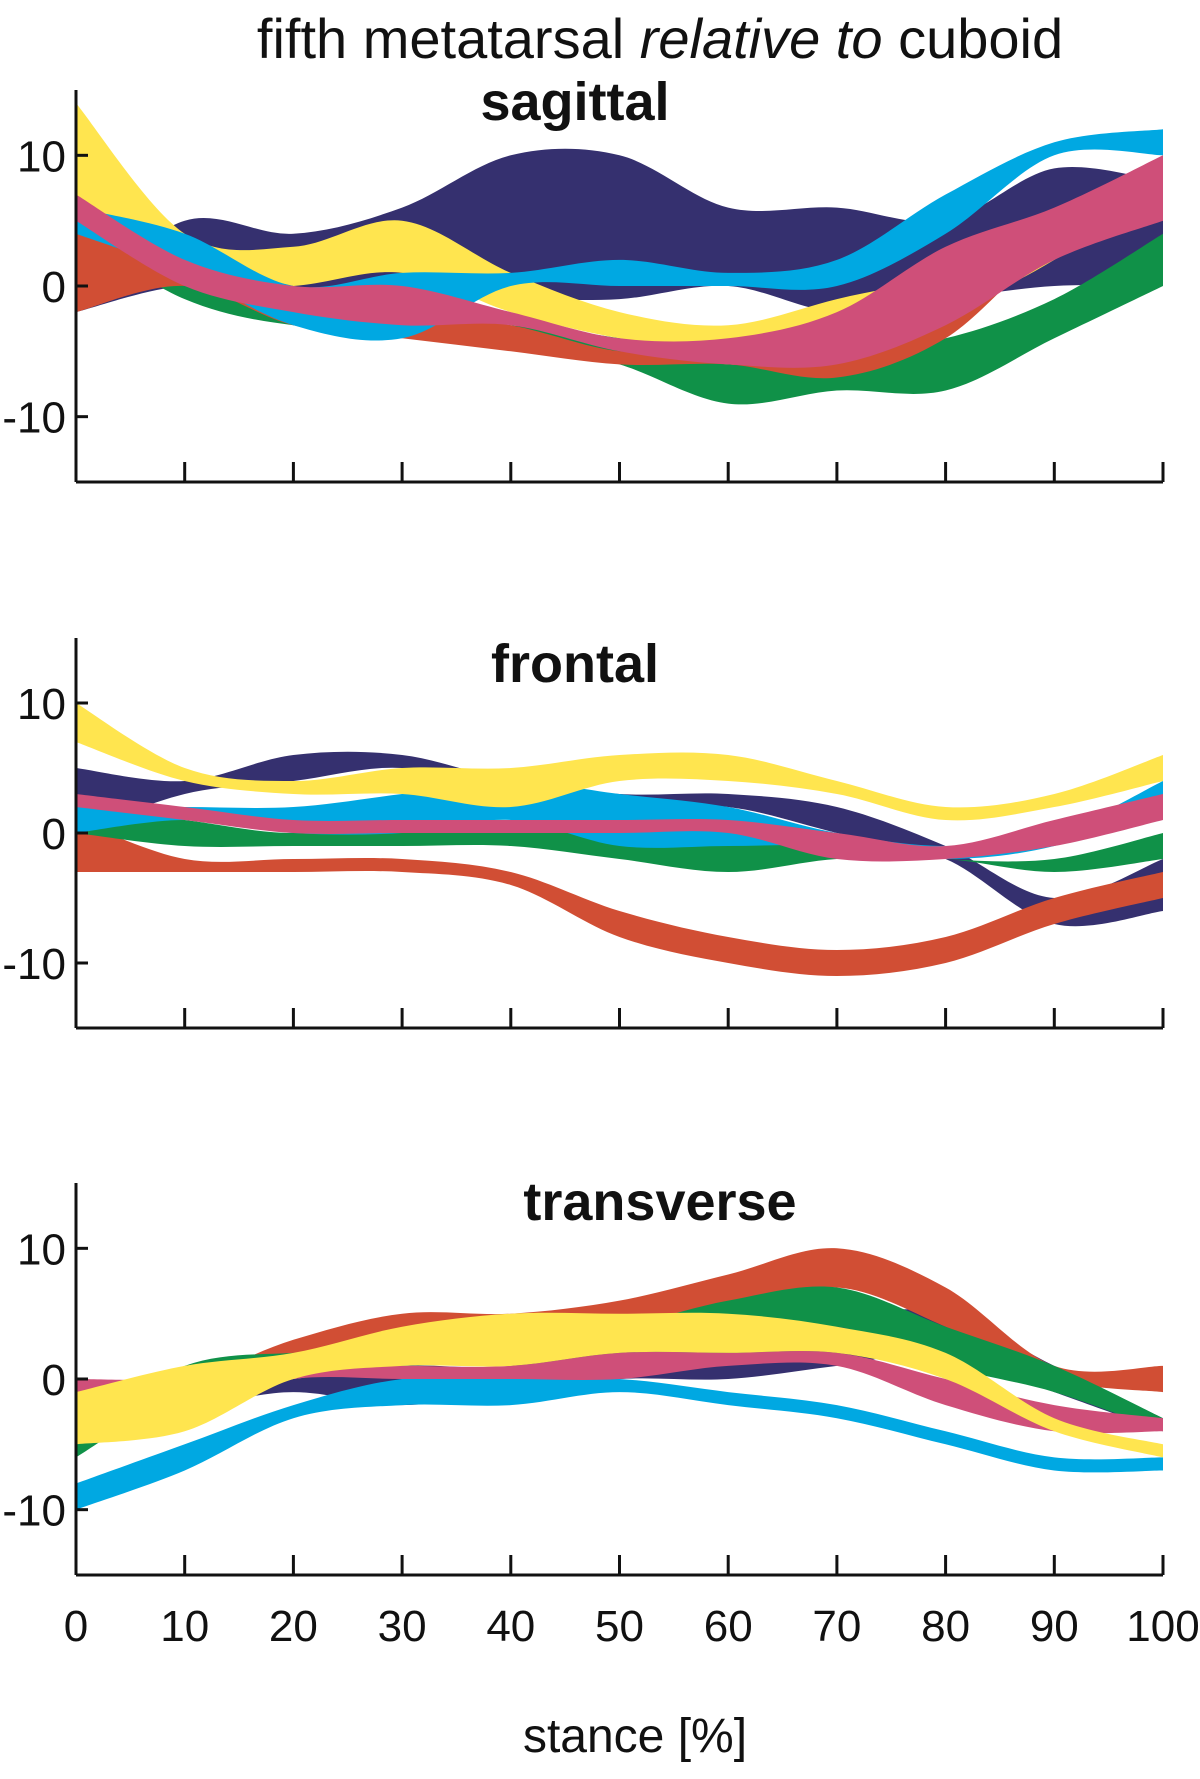  What do you see at coordinates (836, 1626) in the screenshot?
I see `x-tick-label: 70` at bounding box center [836, 1626].